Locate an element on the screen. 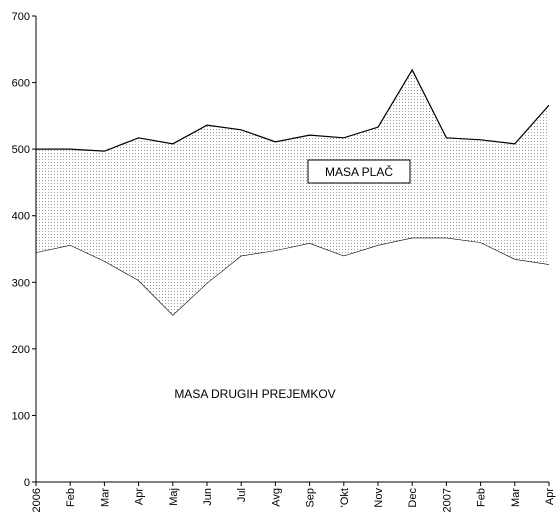  series-label: MASA PLAČ is located at coordinates (359, 171).